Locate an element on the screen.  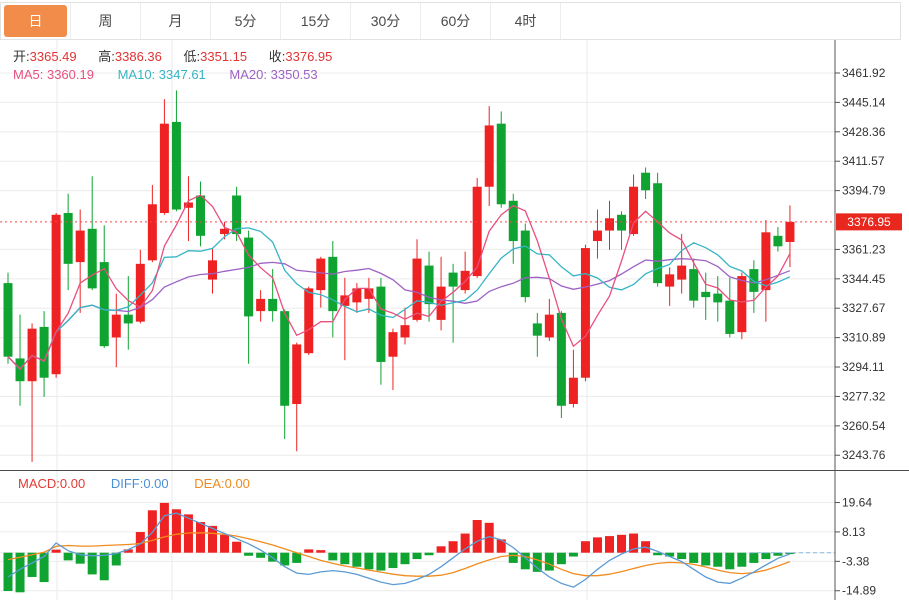
high-value: 3386.36 is located at coordinates (138, 56).